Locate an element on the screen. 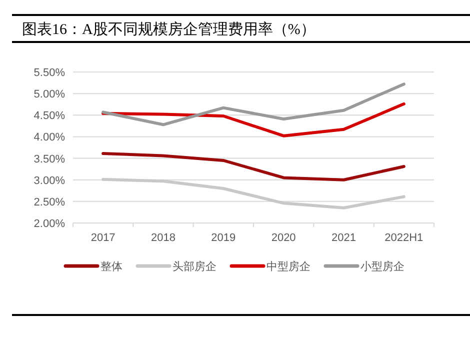 The width and height of the screenshot is (470, 344). legend-label: 头部房企 is located at coordinates (194, 266).